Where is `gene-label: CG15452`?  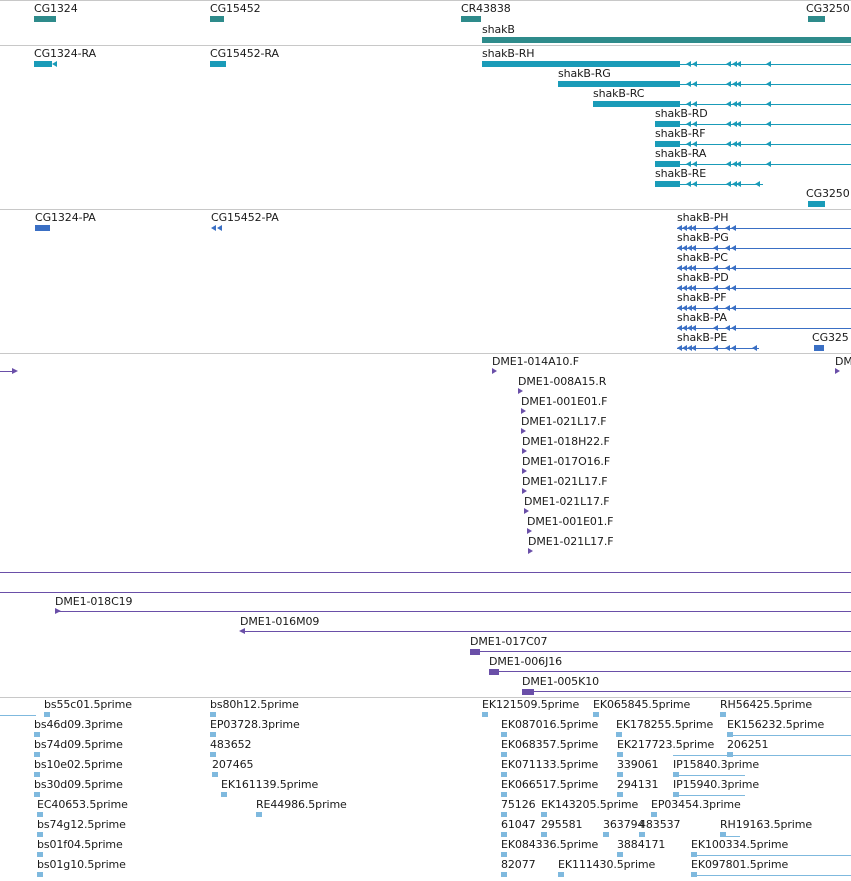 gene-label: CG15452 is located at coordinates (235, 8).